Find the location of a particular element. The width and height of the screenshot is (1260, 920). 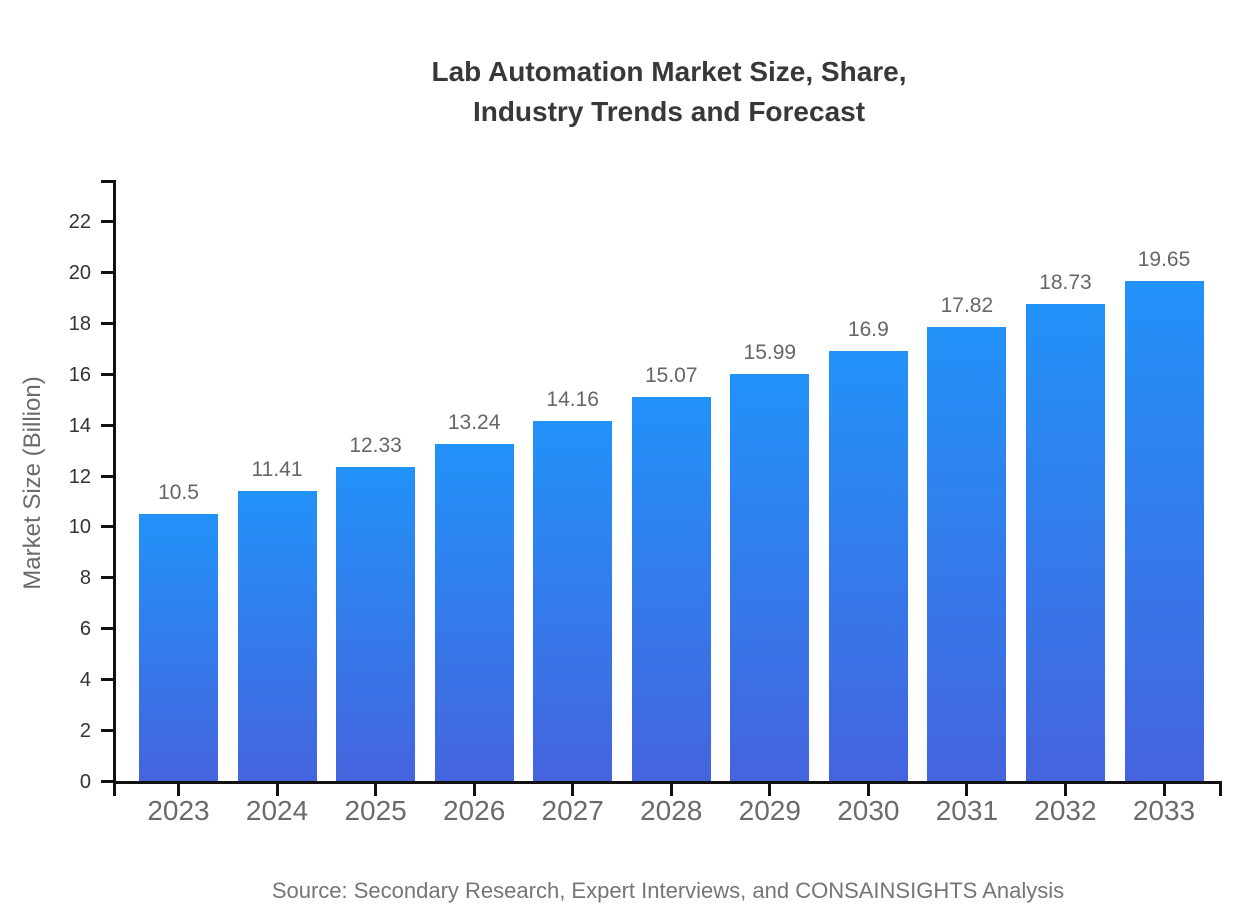

bar-value-label-2030: 16.9 is located at coordinates (868, 329).